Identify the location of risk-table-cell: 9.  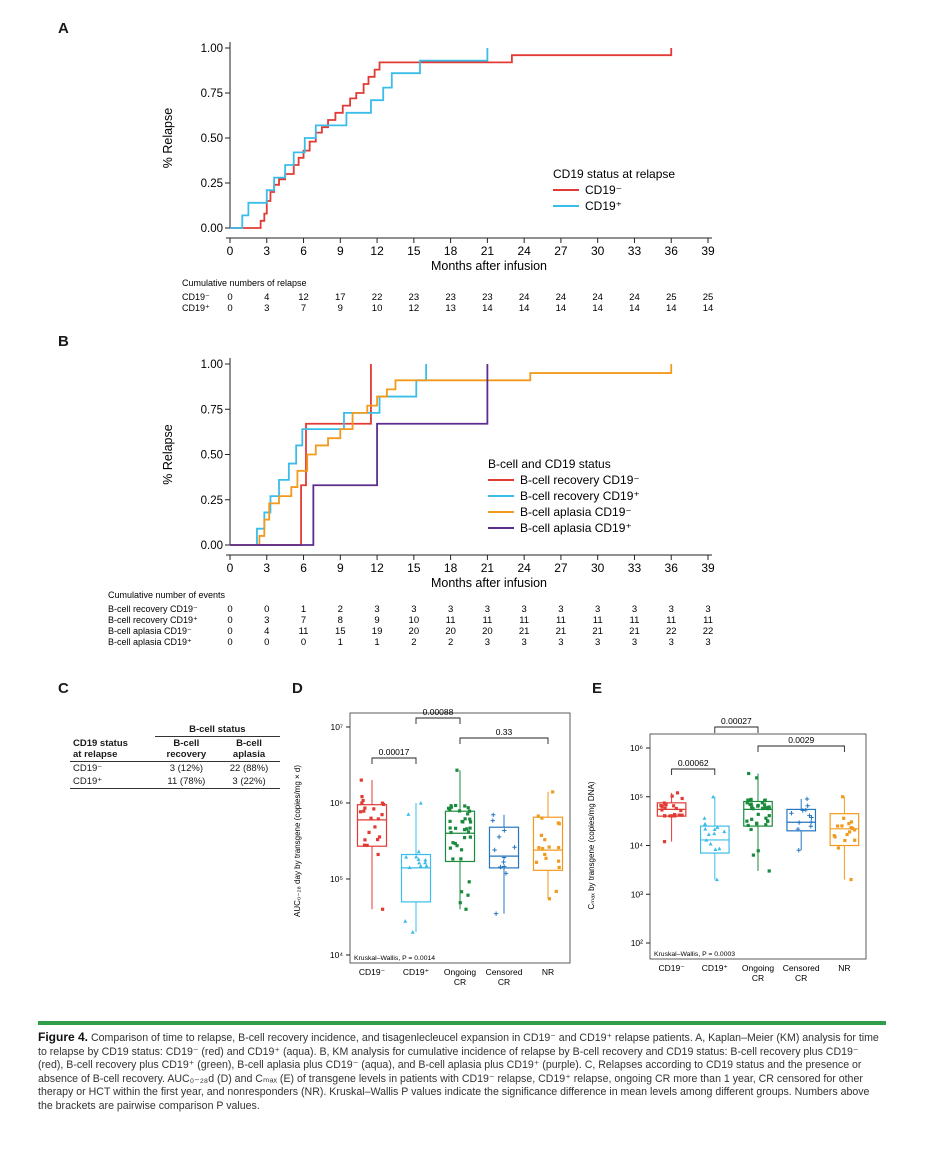
(376, 620).